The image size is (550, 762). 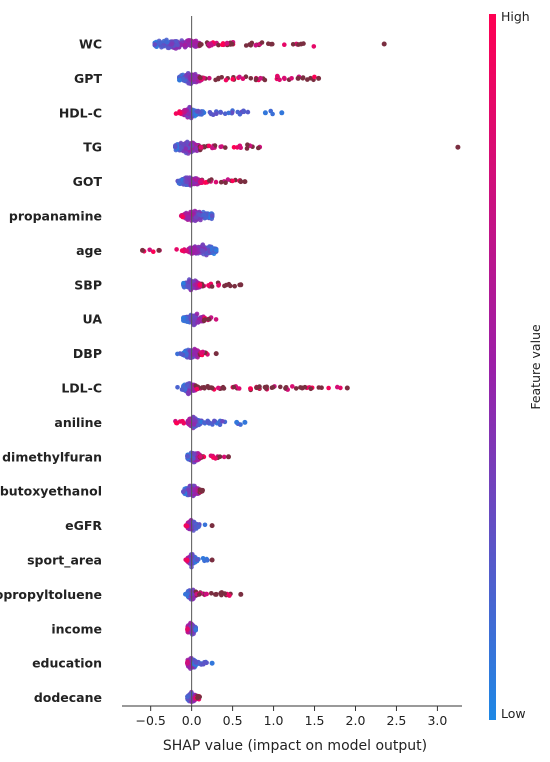 What do you see at coordinates (200, 319) in the screenshot?
I see `feature-row-ua` at bounding box center [200, 319].